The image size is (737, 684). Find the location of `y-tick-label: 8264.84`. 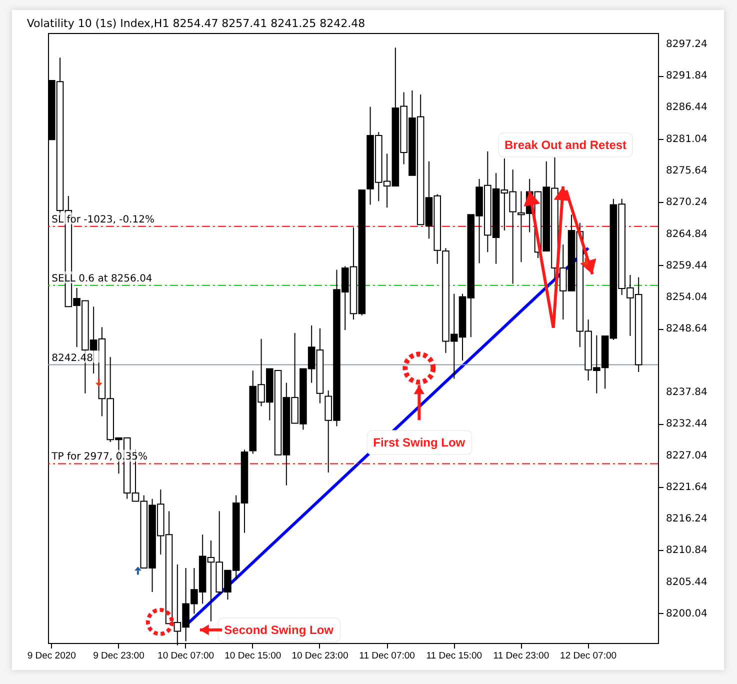

y-tick-label: 8264.84 is located at coordinates (687, 234).